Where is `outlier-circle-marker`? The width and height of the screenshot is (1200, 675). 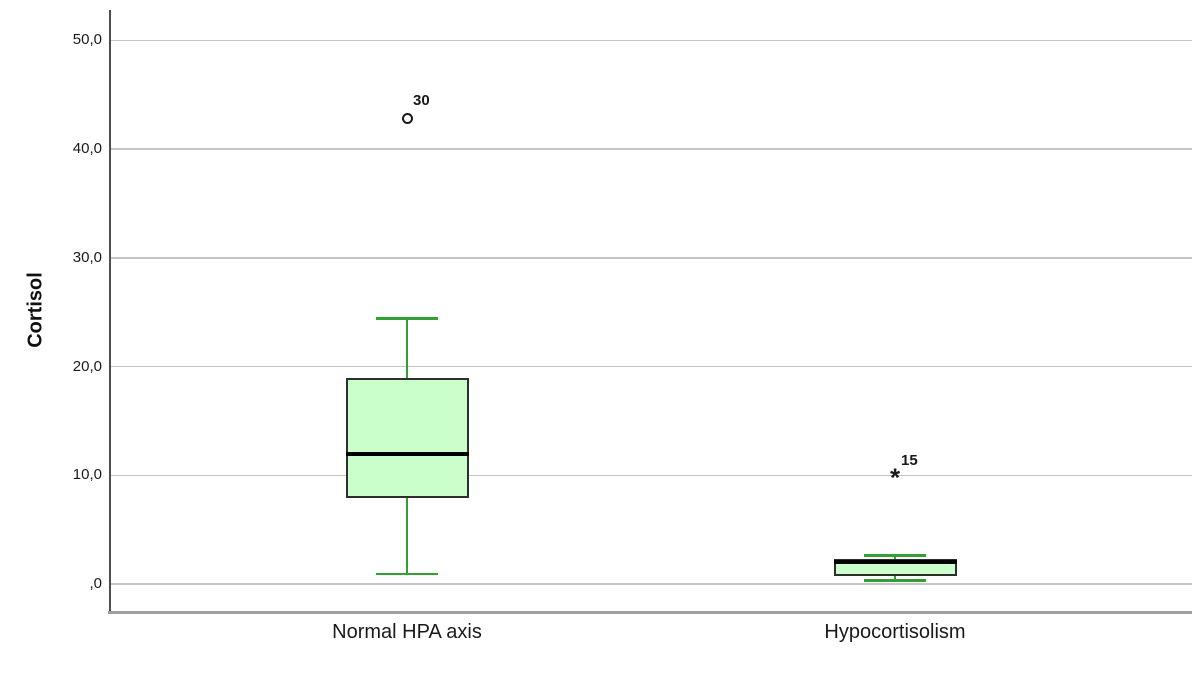
outlier-circle-marker is located at coordinates (407, 119).